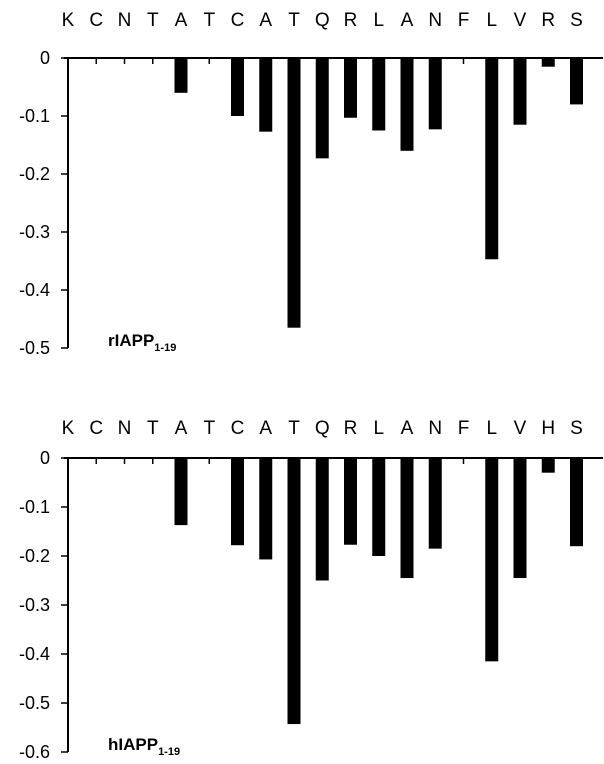 The image size is (604, 764). I want to click on y-tick-label: -0.6, so click(34, 752).